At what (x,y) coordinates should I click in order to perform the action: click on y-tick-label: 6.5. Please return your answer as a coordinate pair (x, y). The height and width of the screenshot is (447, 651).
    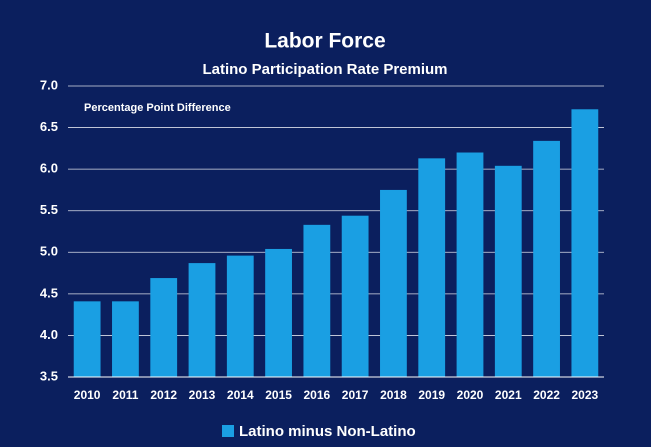
    Looking at the image, I should click on (49, 126).